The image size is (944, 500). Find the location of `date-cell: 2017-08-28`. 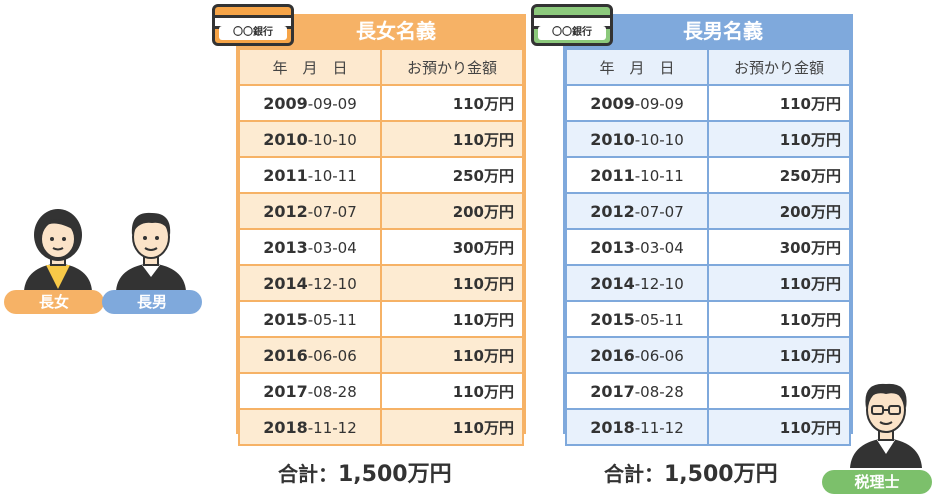

date-cell: 2017-08-28 is located at coordinates (310, 391).